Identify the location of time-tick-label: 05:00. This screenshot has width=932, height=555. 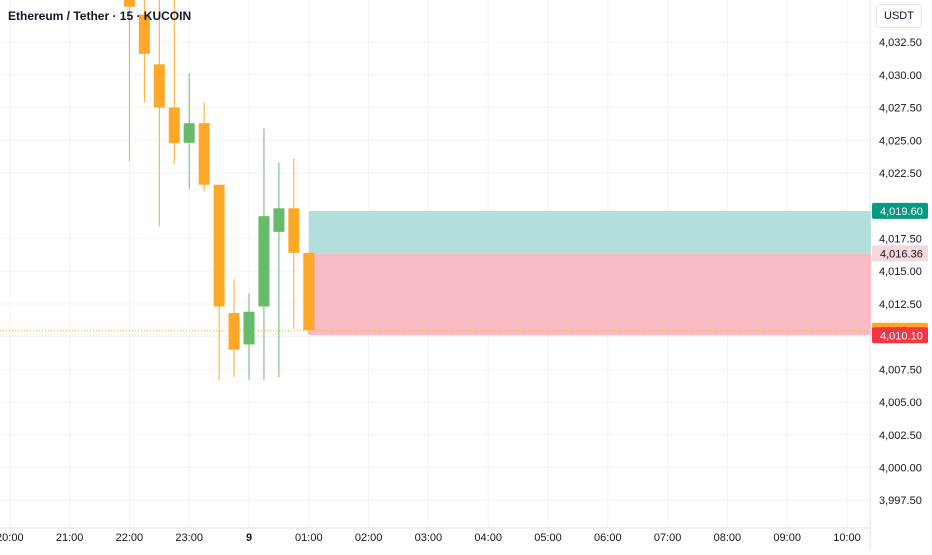
(548, 538).